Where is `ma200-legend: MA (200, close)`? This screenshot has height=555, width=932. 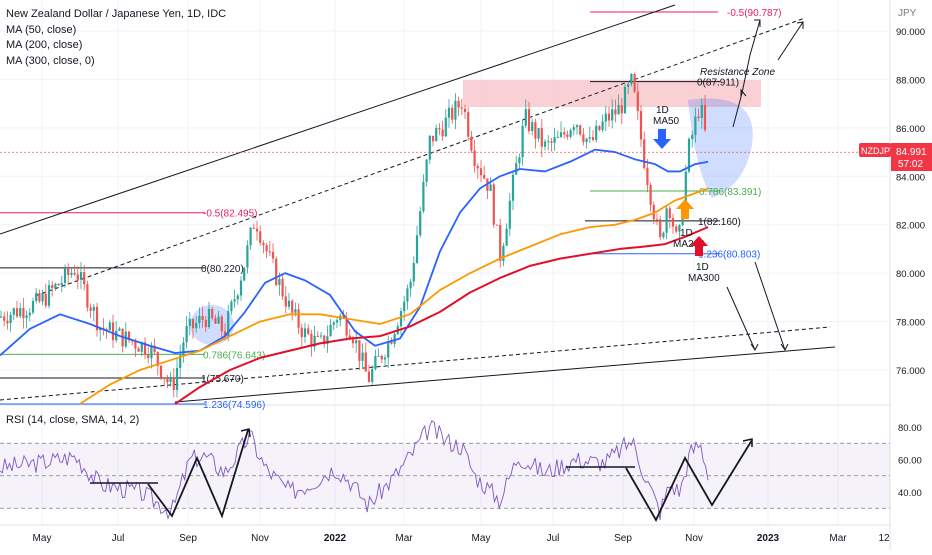
ma200-legend: MA (200, close) is located at coordinates (44, 45).